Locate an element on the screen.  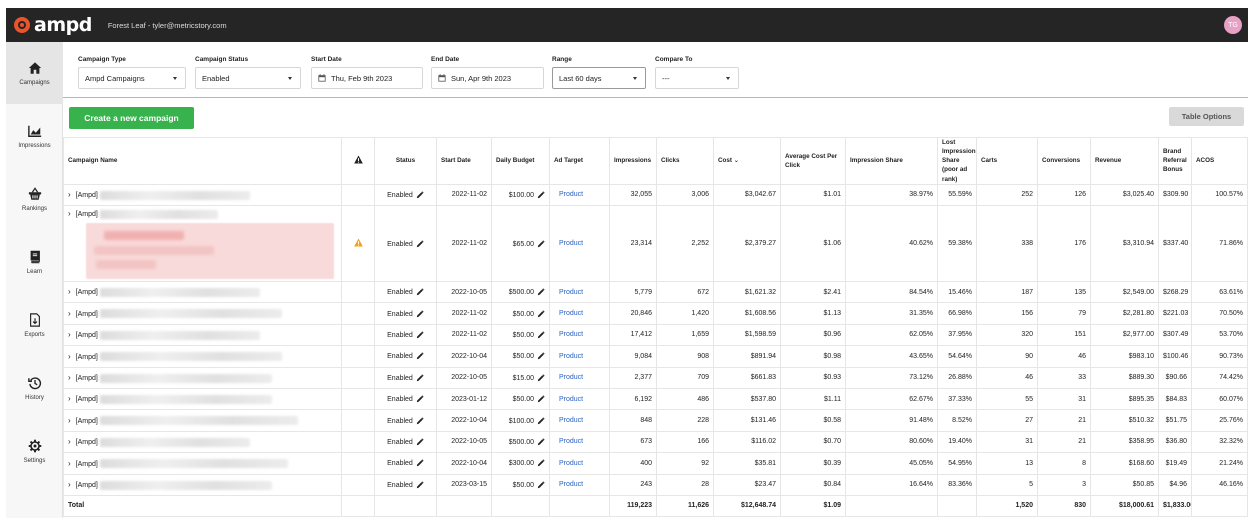
daily-budget-cell: $500.00 is located at coordinates (520, 442).